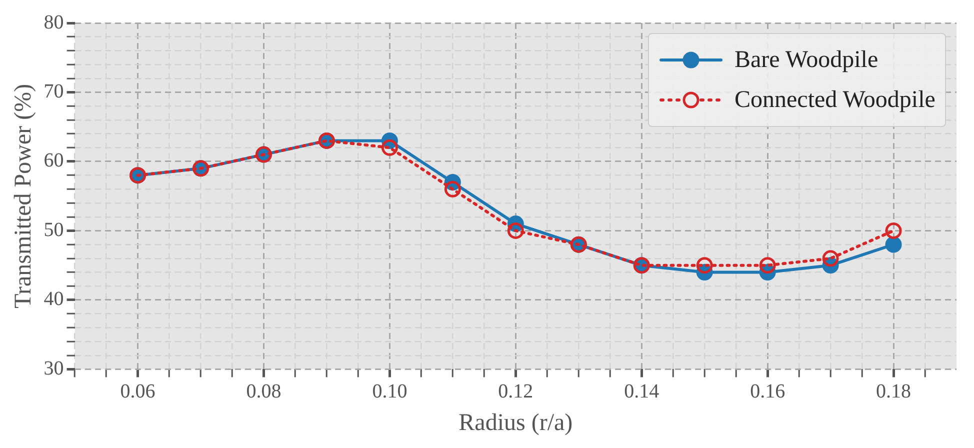 The width and height of the screenshot is (974, 448). Describe the element at coordinates (390, 391) in the screenshot. I see `x-tick-label: 0.10` at that location.